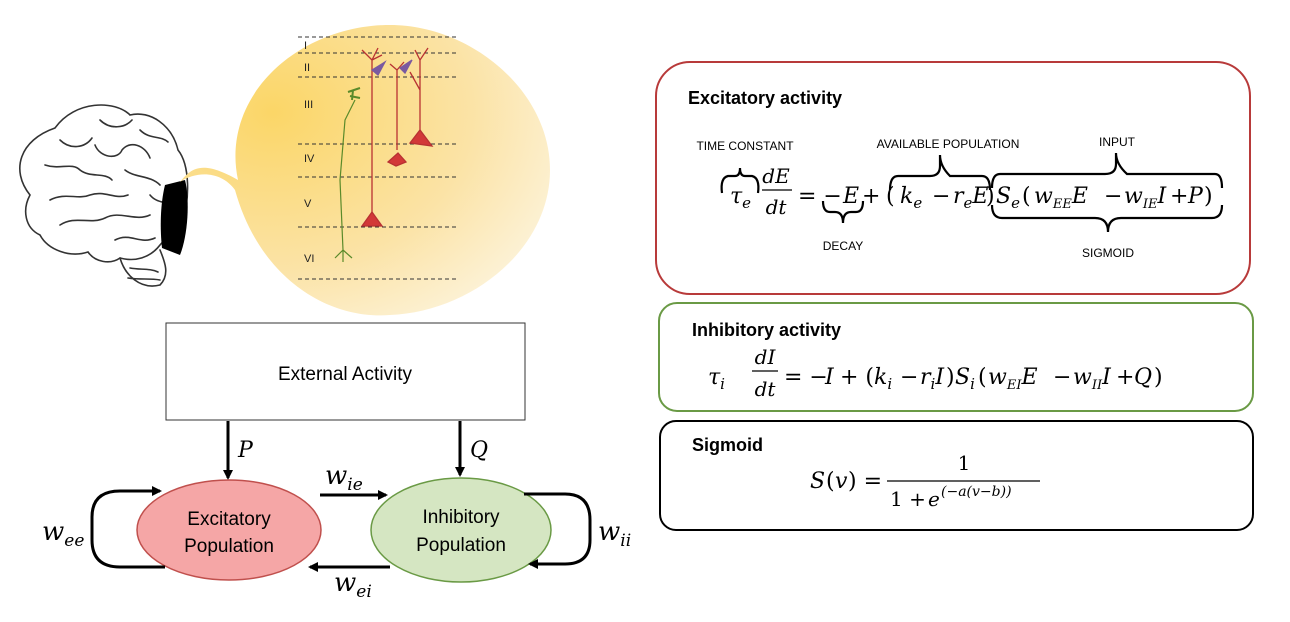  Describe the element at coordinates (344, 478) in the screenshot. I see `weight-label-ie: wie` at that location.